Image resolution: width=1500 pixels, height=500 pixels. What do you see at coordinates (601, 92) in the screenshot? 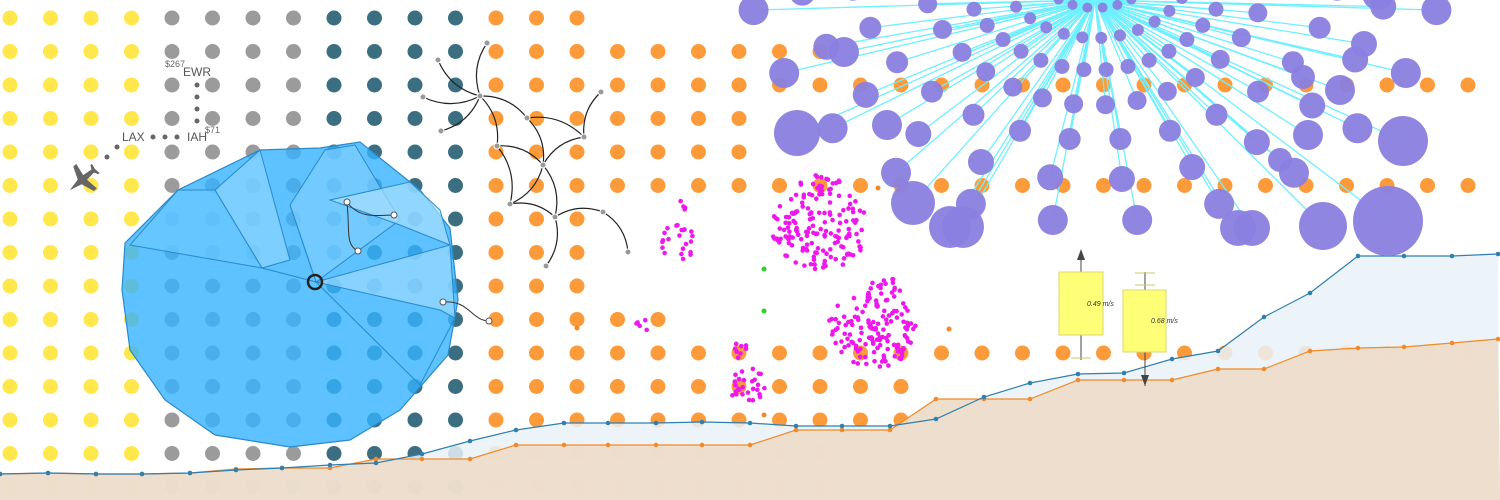
I see `graph-node` at bounding box center [601, 92].